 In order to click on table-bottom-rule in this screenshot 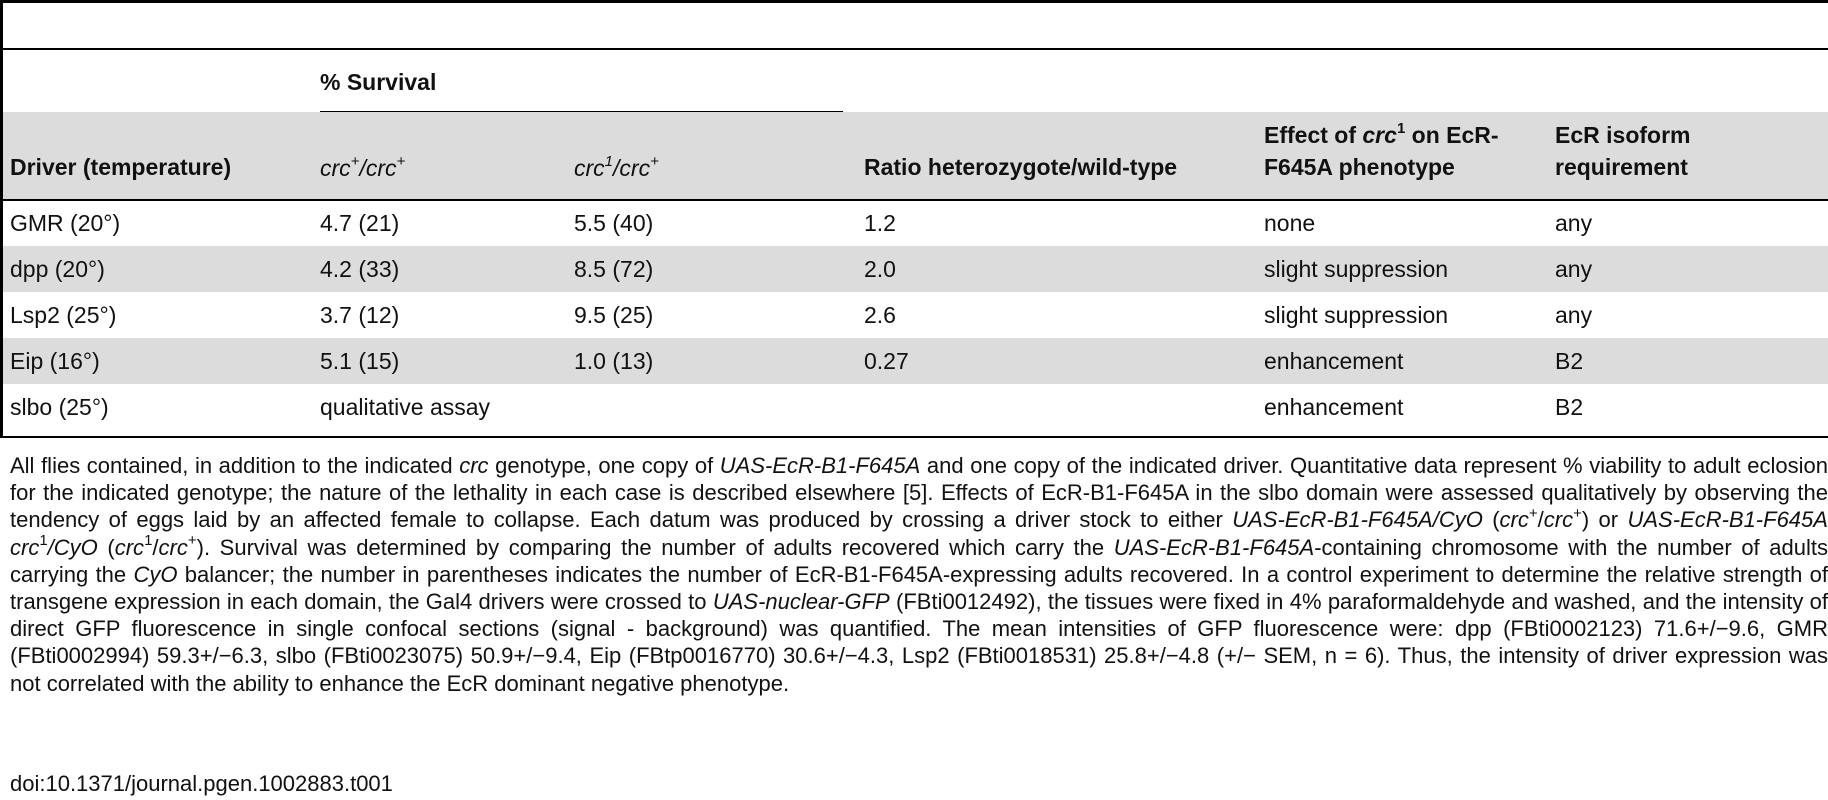, I will do `click(914, 437)`.